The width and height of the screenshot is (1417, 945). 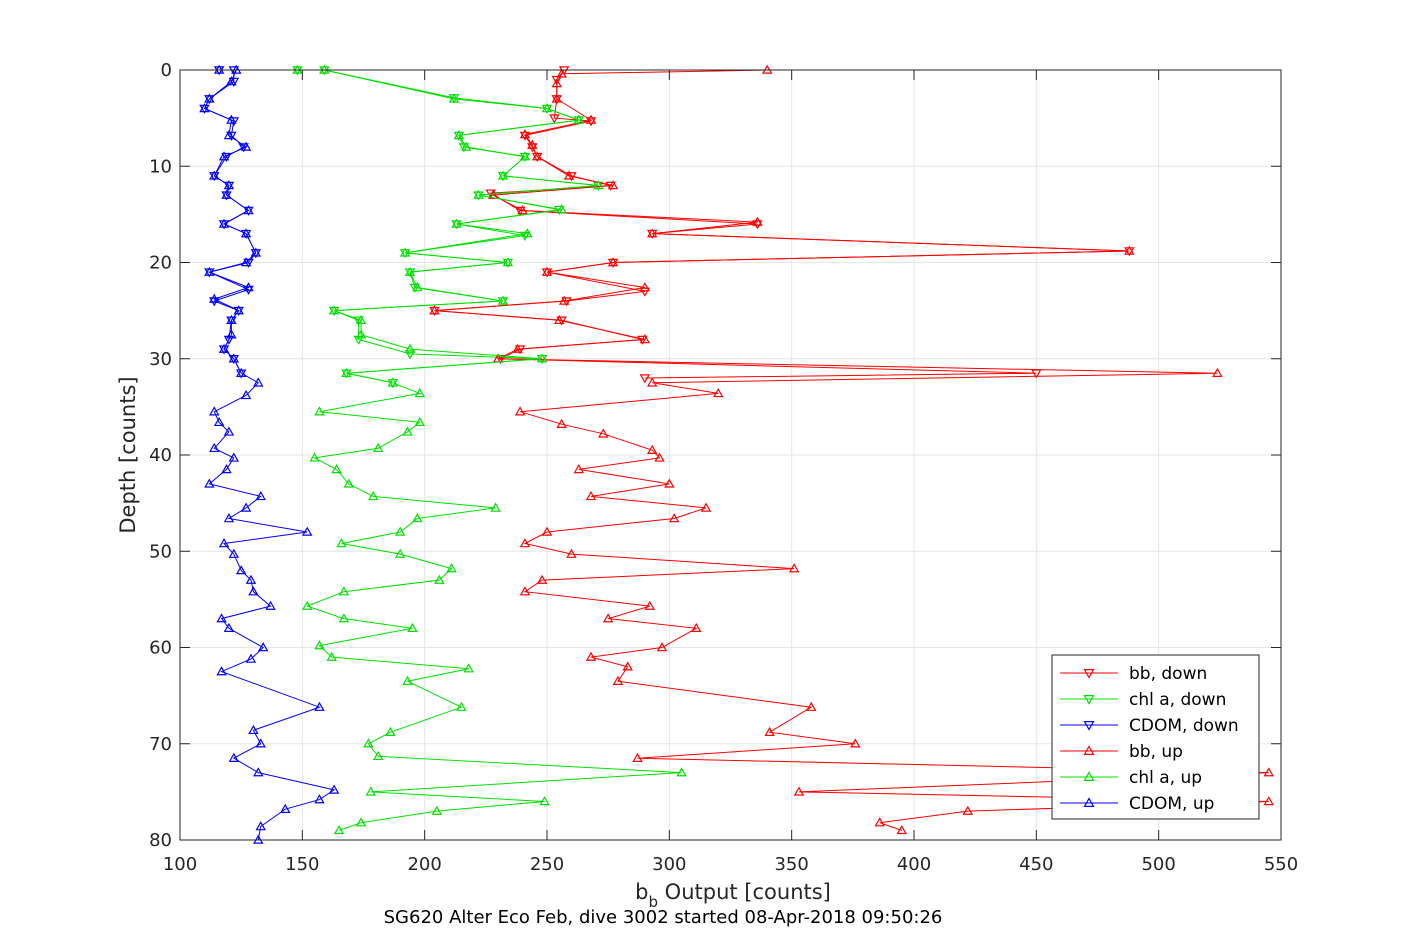 What do you see at coordinates (1171, 804) in the screenshot?
I see `legend-label: CDOM, up` at bounding box center [1171, 804].